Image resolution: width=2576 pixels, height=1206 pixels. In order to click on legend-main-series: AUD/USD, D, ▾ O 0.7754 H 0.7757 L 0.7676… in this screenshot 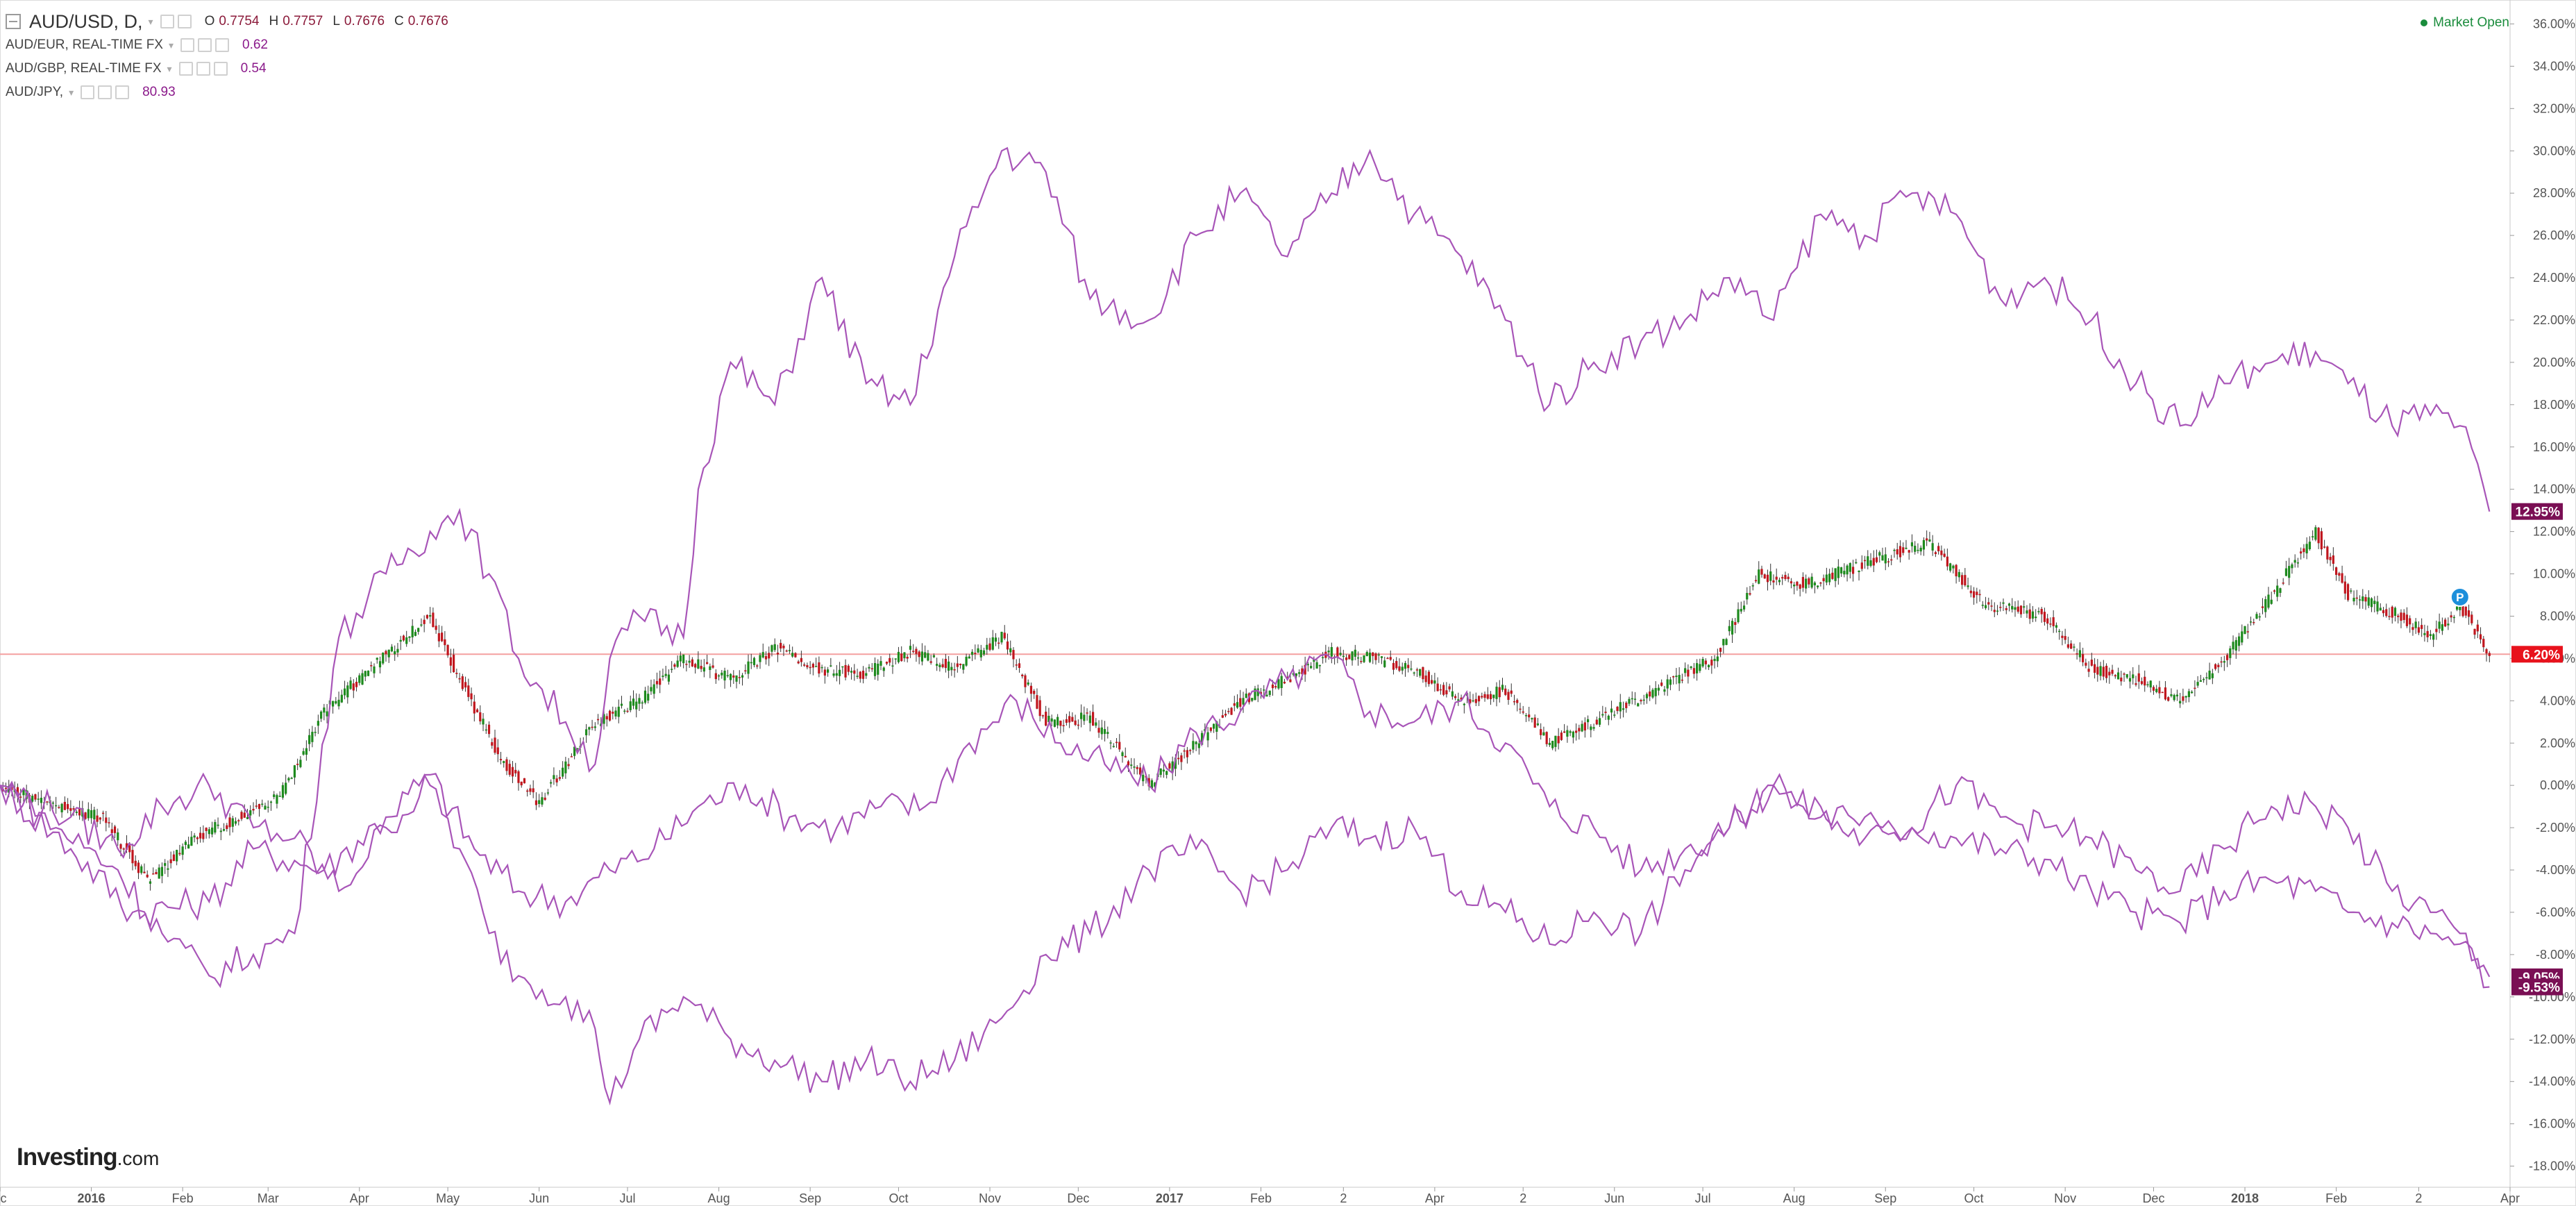, I will do `click(227, 22)`.